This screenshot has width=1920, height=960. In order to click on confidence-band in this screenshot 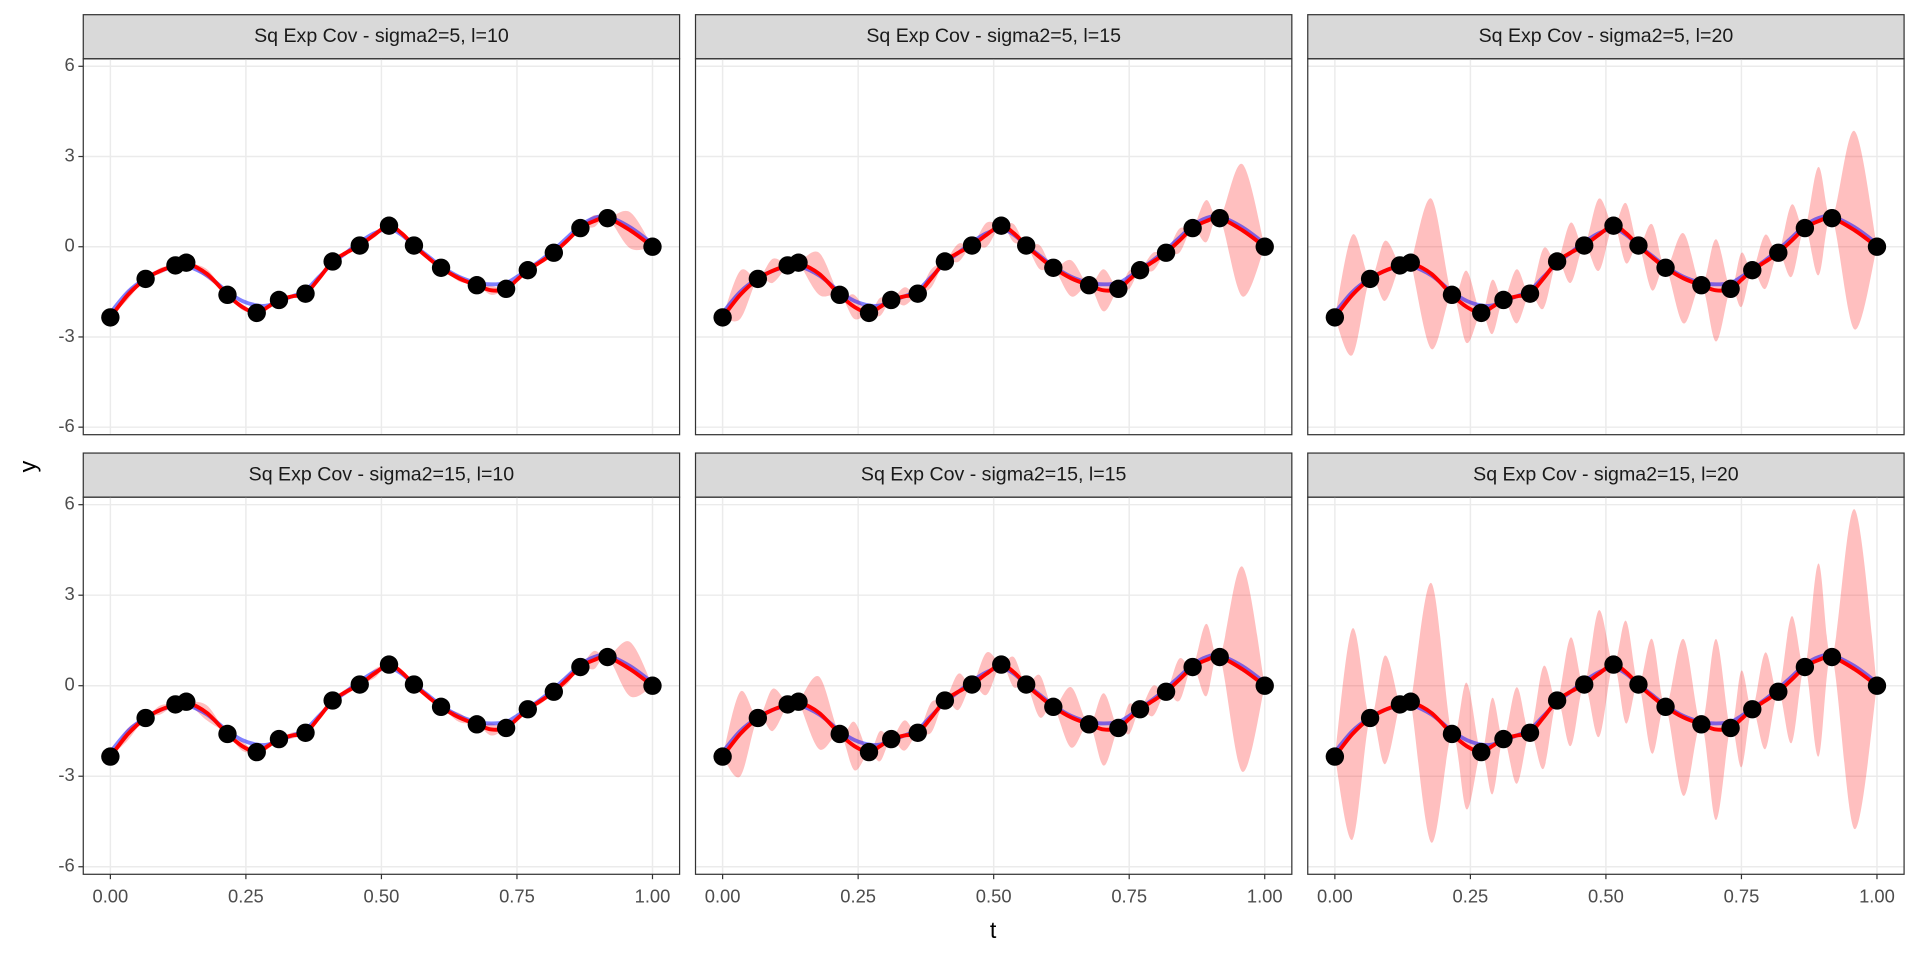, I will do `click(993, 672)`.